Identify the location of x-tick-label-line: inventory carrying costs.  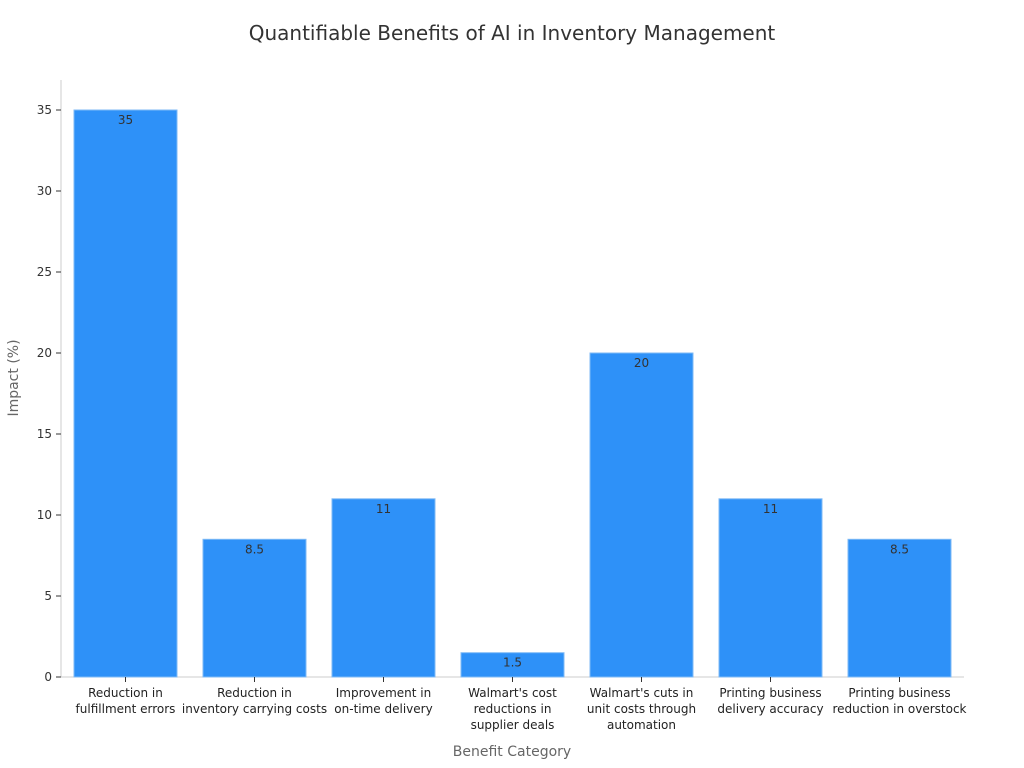
(254, 709).